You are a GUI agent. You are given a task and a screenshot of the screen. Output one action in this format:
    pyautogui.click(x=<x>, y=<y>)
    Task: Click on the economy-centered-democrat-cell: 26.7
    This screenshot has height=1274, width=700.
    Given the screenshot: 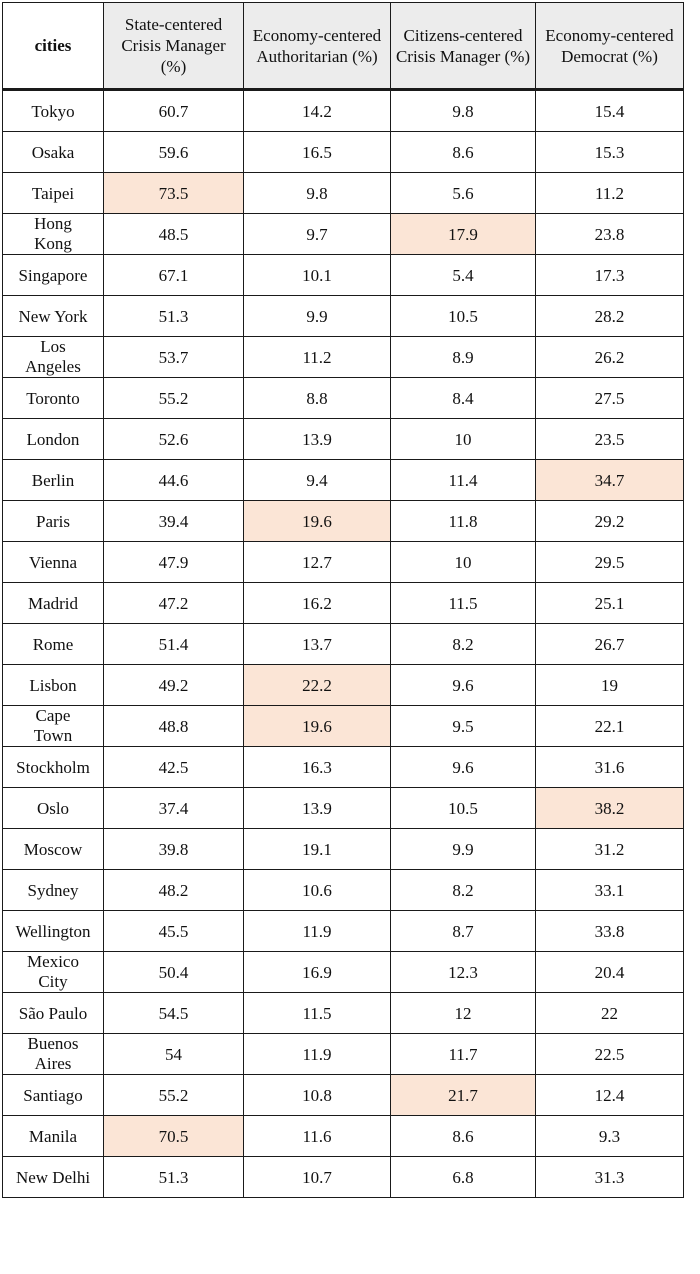 What is the action you would take?
    pyautogui.click(x=609, y=644)
    